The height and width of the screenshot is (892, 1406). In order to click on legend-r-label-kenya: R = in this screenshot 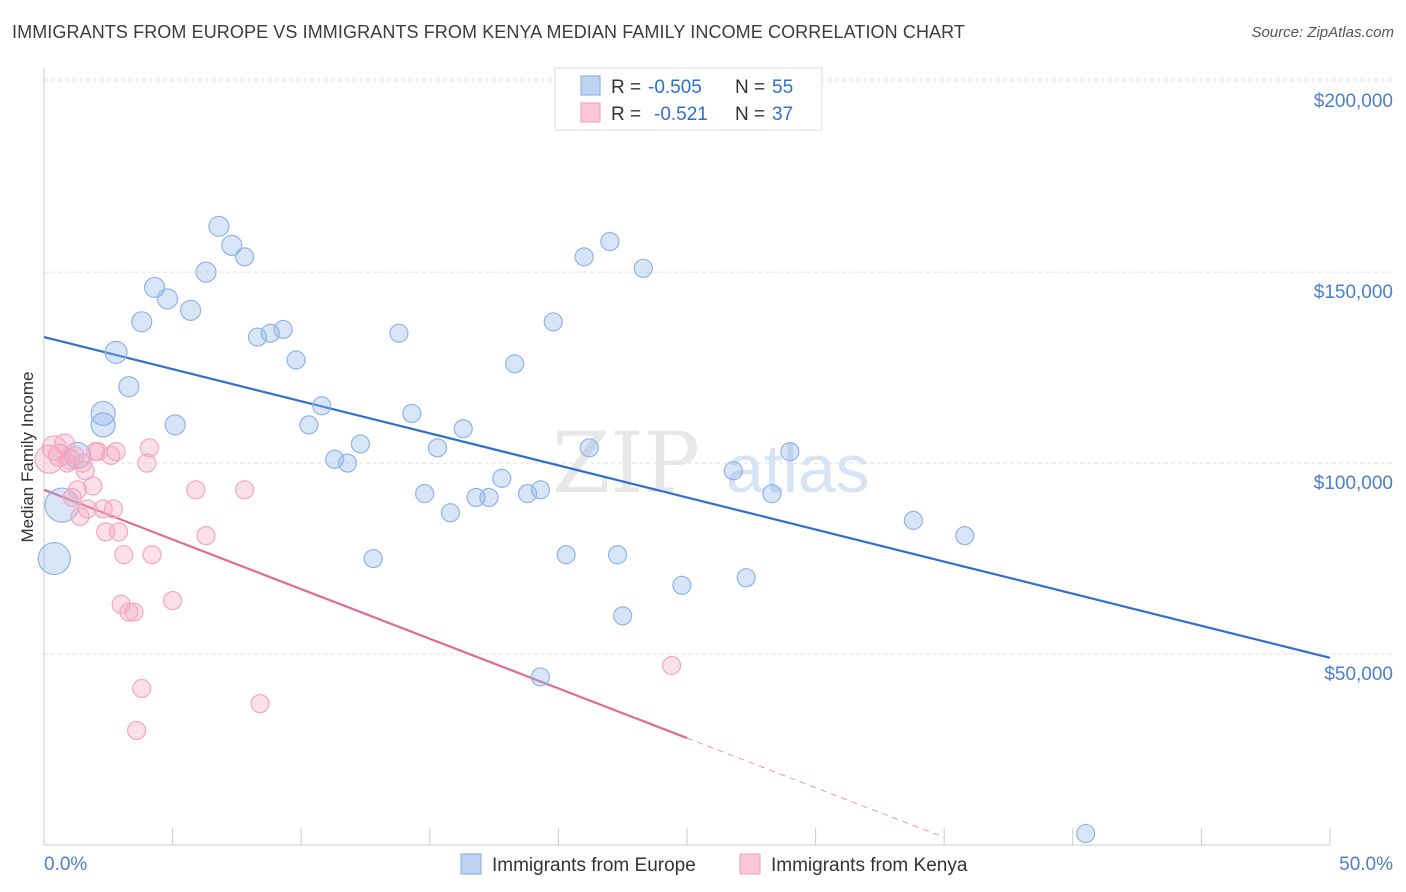, I will do `click(626, 114)`.